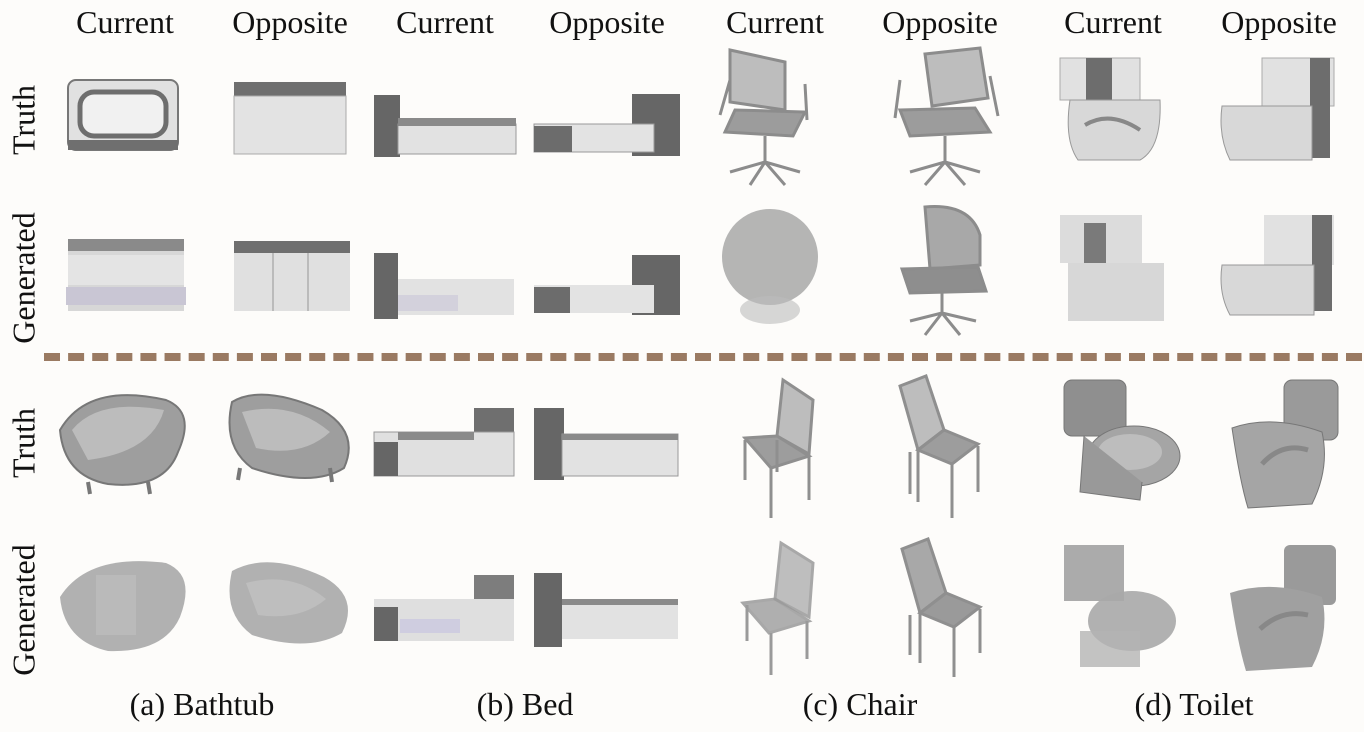  I want to click on img-chair-truth-opposite-bottom, so click(955, 447).